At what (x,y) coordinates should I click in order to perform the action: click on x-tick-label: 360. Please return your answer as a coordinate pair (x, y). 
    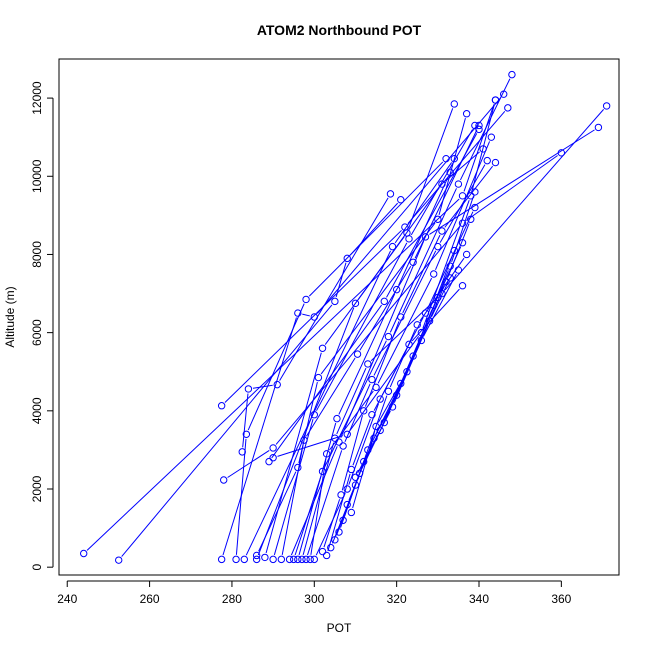
    Looking at the image, I should click on (561, 599).